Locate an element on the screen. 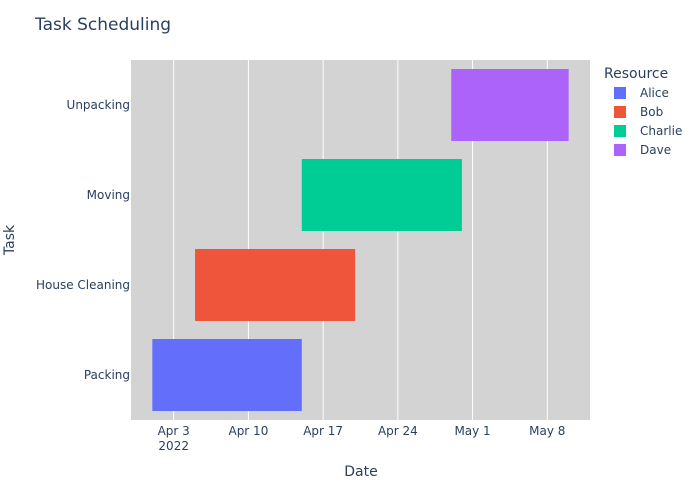 The image size is (700, 500). y-tick-label: House Cleaning is located at coordinates (83, 285).